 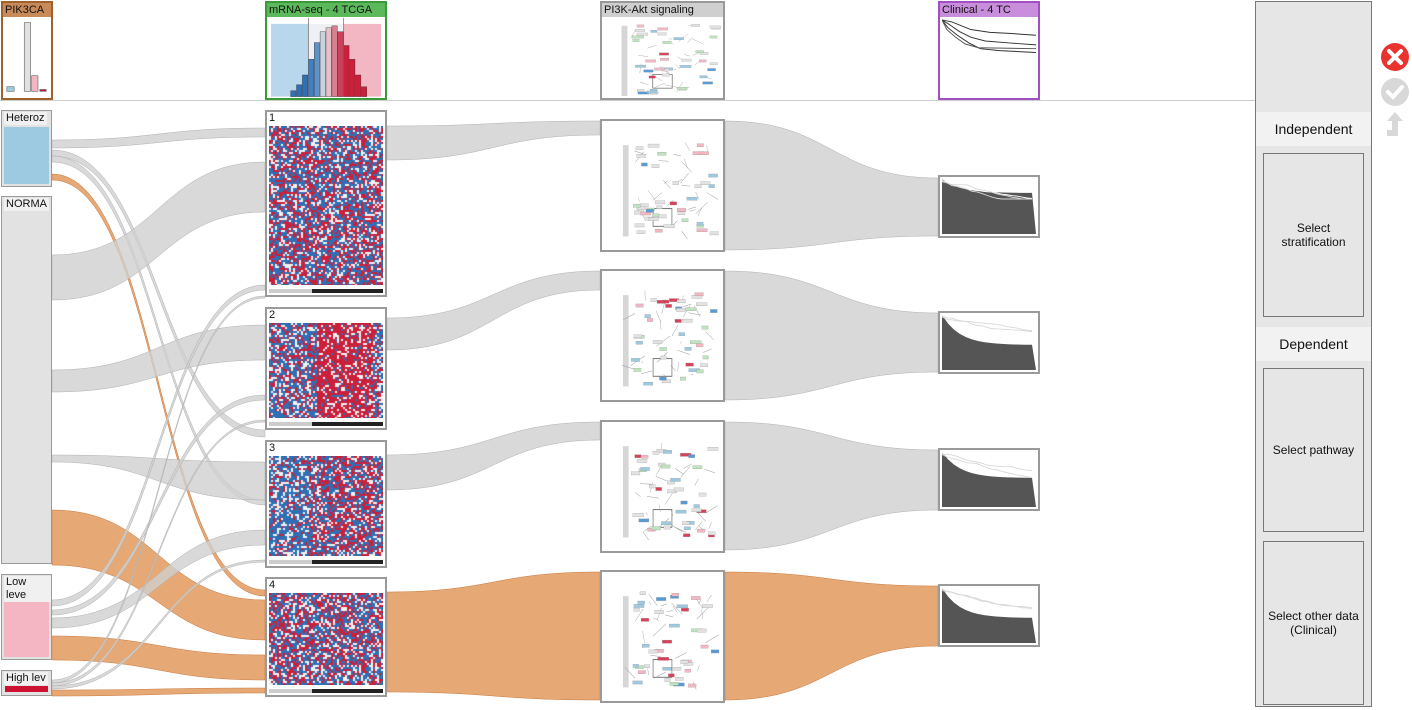 I want to click on stratification-group-low-level: Low leve, so click(x=26, y=617).